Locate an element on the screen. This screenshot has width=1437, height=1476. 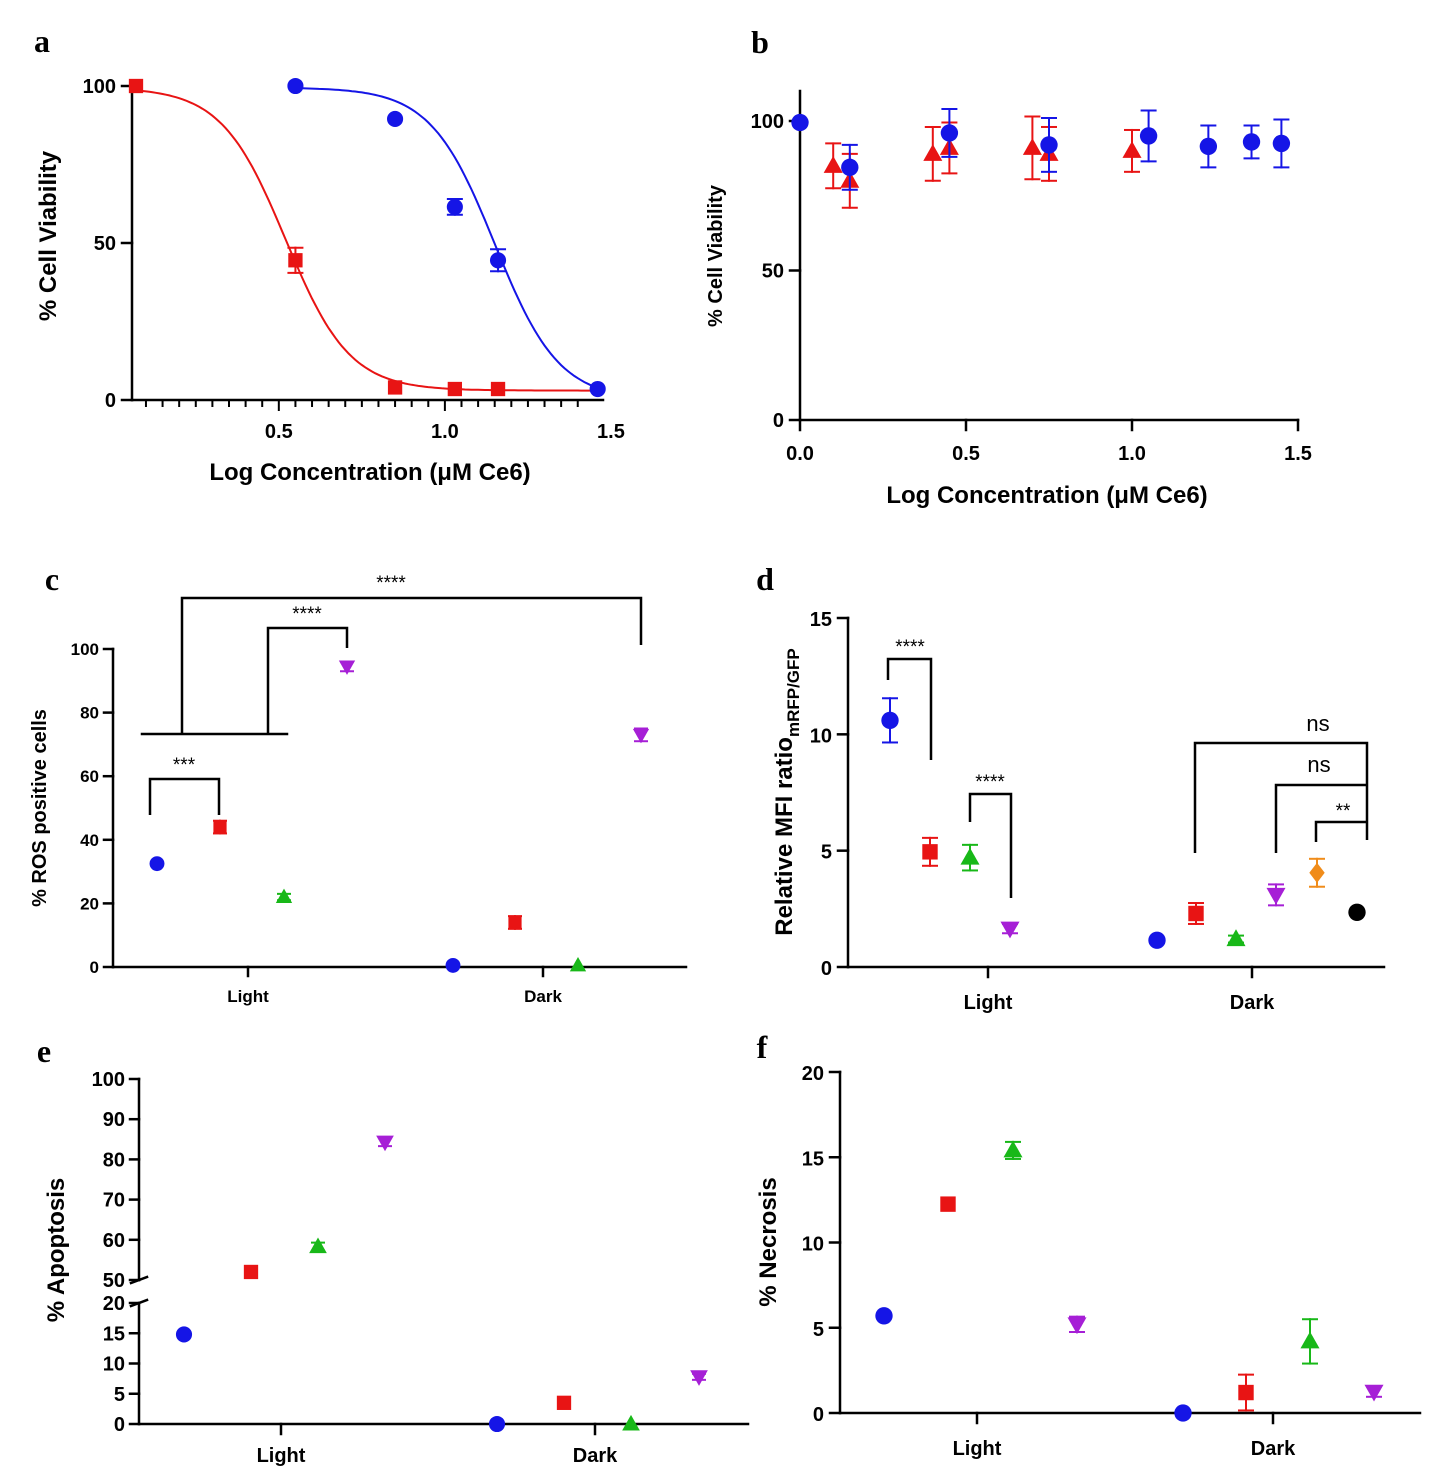
fit-curve-red is located at coordinates (366, 240).